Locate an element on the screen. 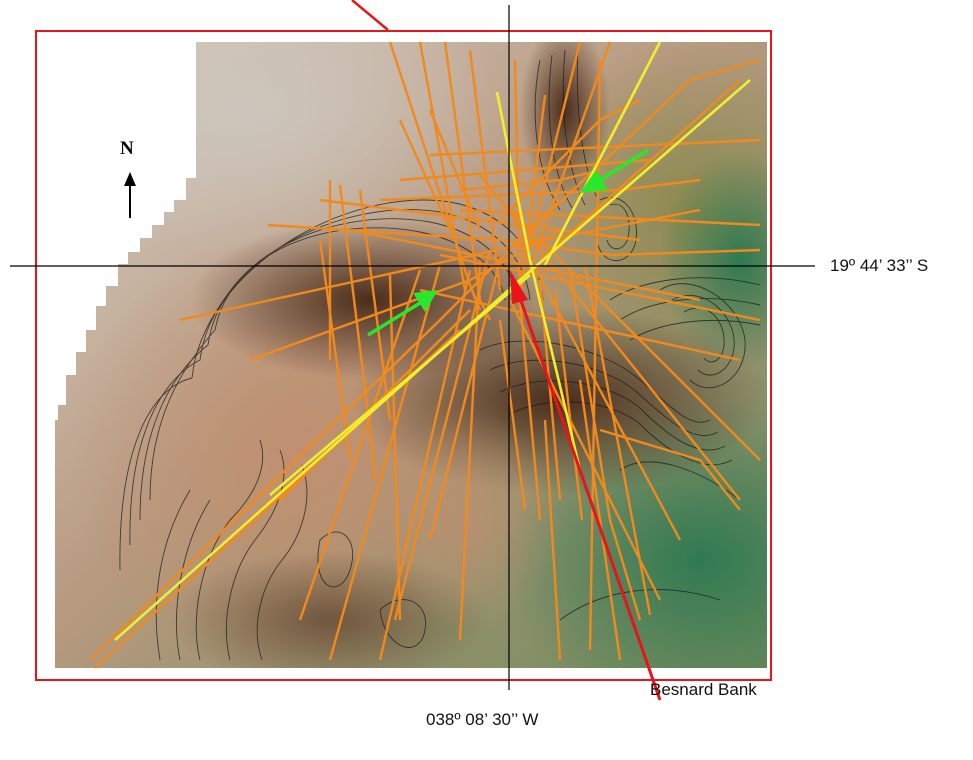  land-mask is located at coordinates (125, 231).